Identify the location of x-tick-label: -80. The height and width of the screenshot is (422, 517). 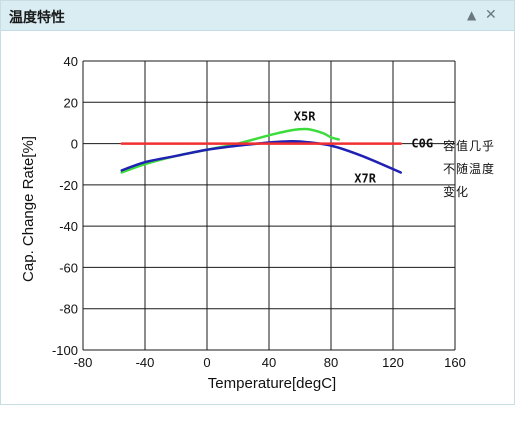
(83, 362).